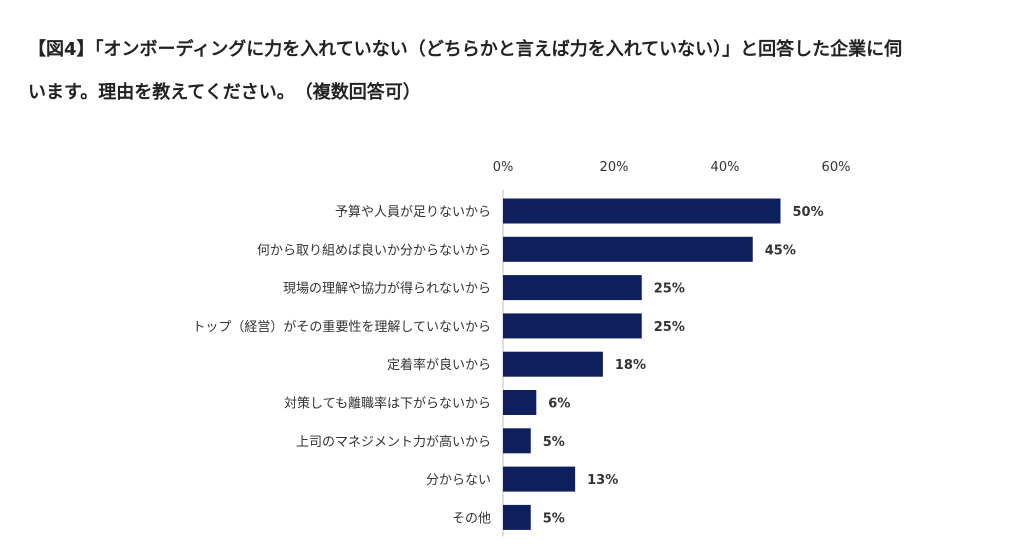 This screenshot has height=549, width=1024. What do you see at coordinates (808, 212) in the screenshot?
I see `bar-value-label: 50%` at bounding box center [808, 212].